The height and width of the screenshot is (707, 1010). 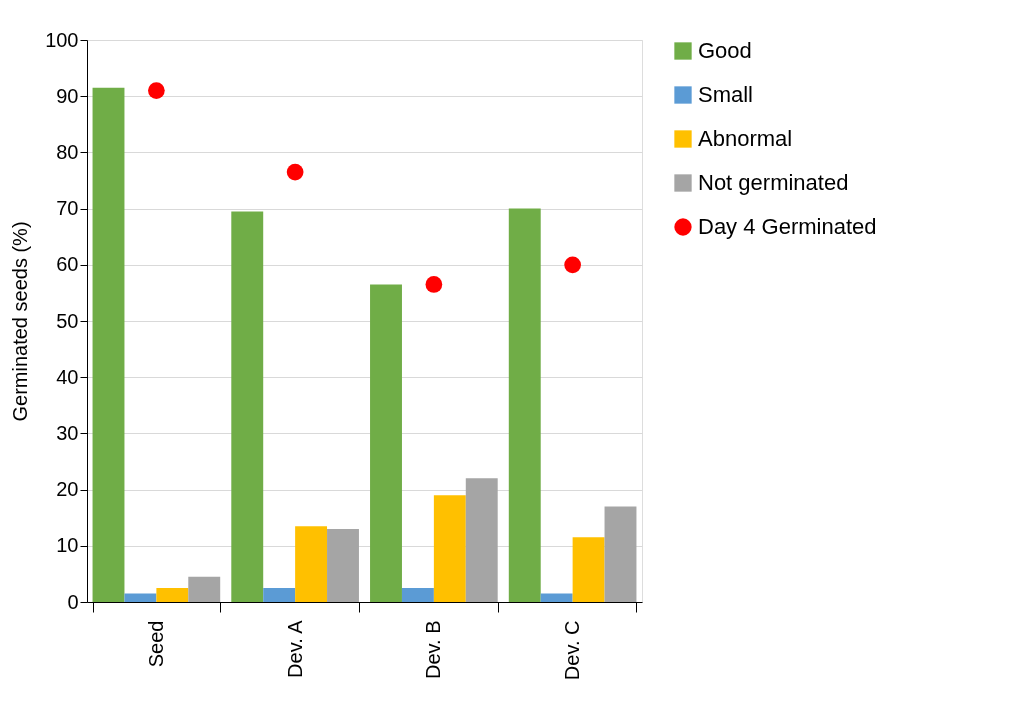 What do you see at coordinates (73, 601) in the screenshot?
I see `y-tick-label: 0` at bounding box center [73, 601].